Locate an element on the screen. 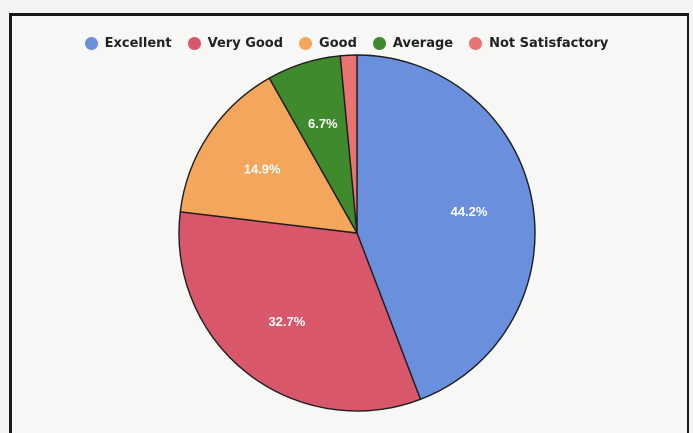  legend-item-not-satisfactory: Not Satisfactory is located at coordinates (538, 43).